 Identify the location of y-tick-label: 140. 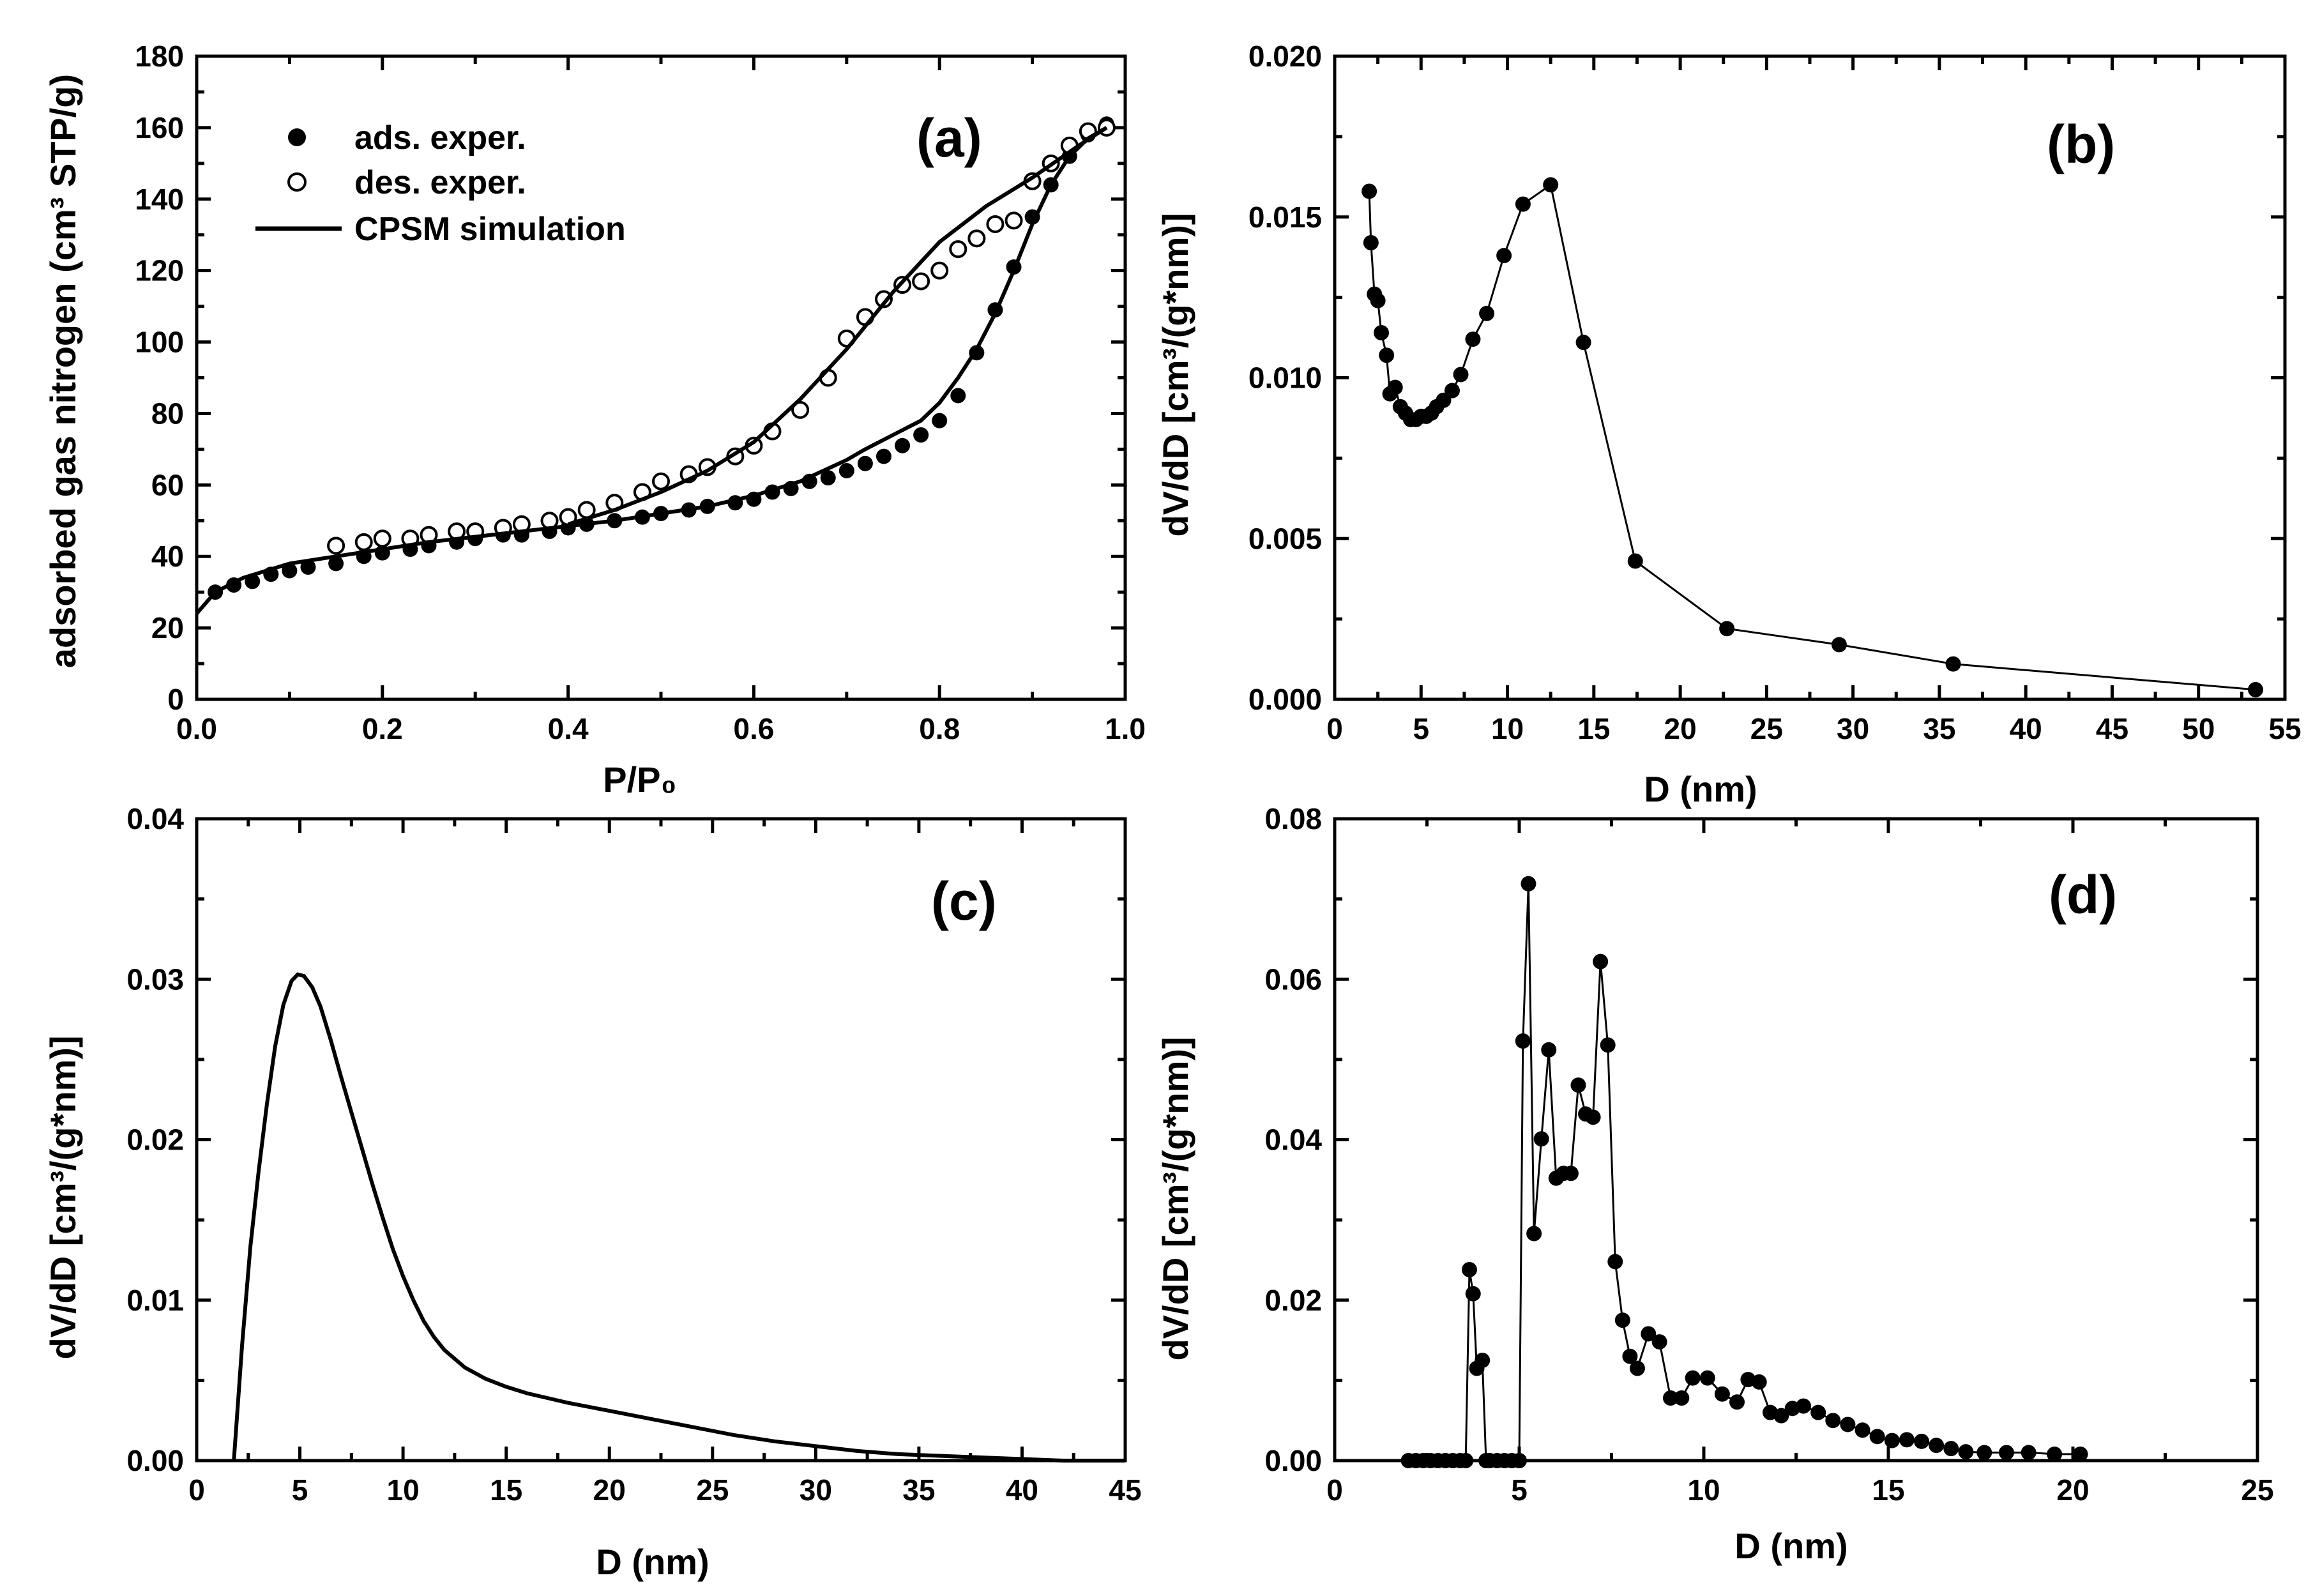
(159, 199).